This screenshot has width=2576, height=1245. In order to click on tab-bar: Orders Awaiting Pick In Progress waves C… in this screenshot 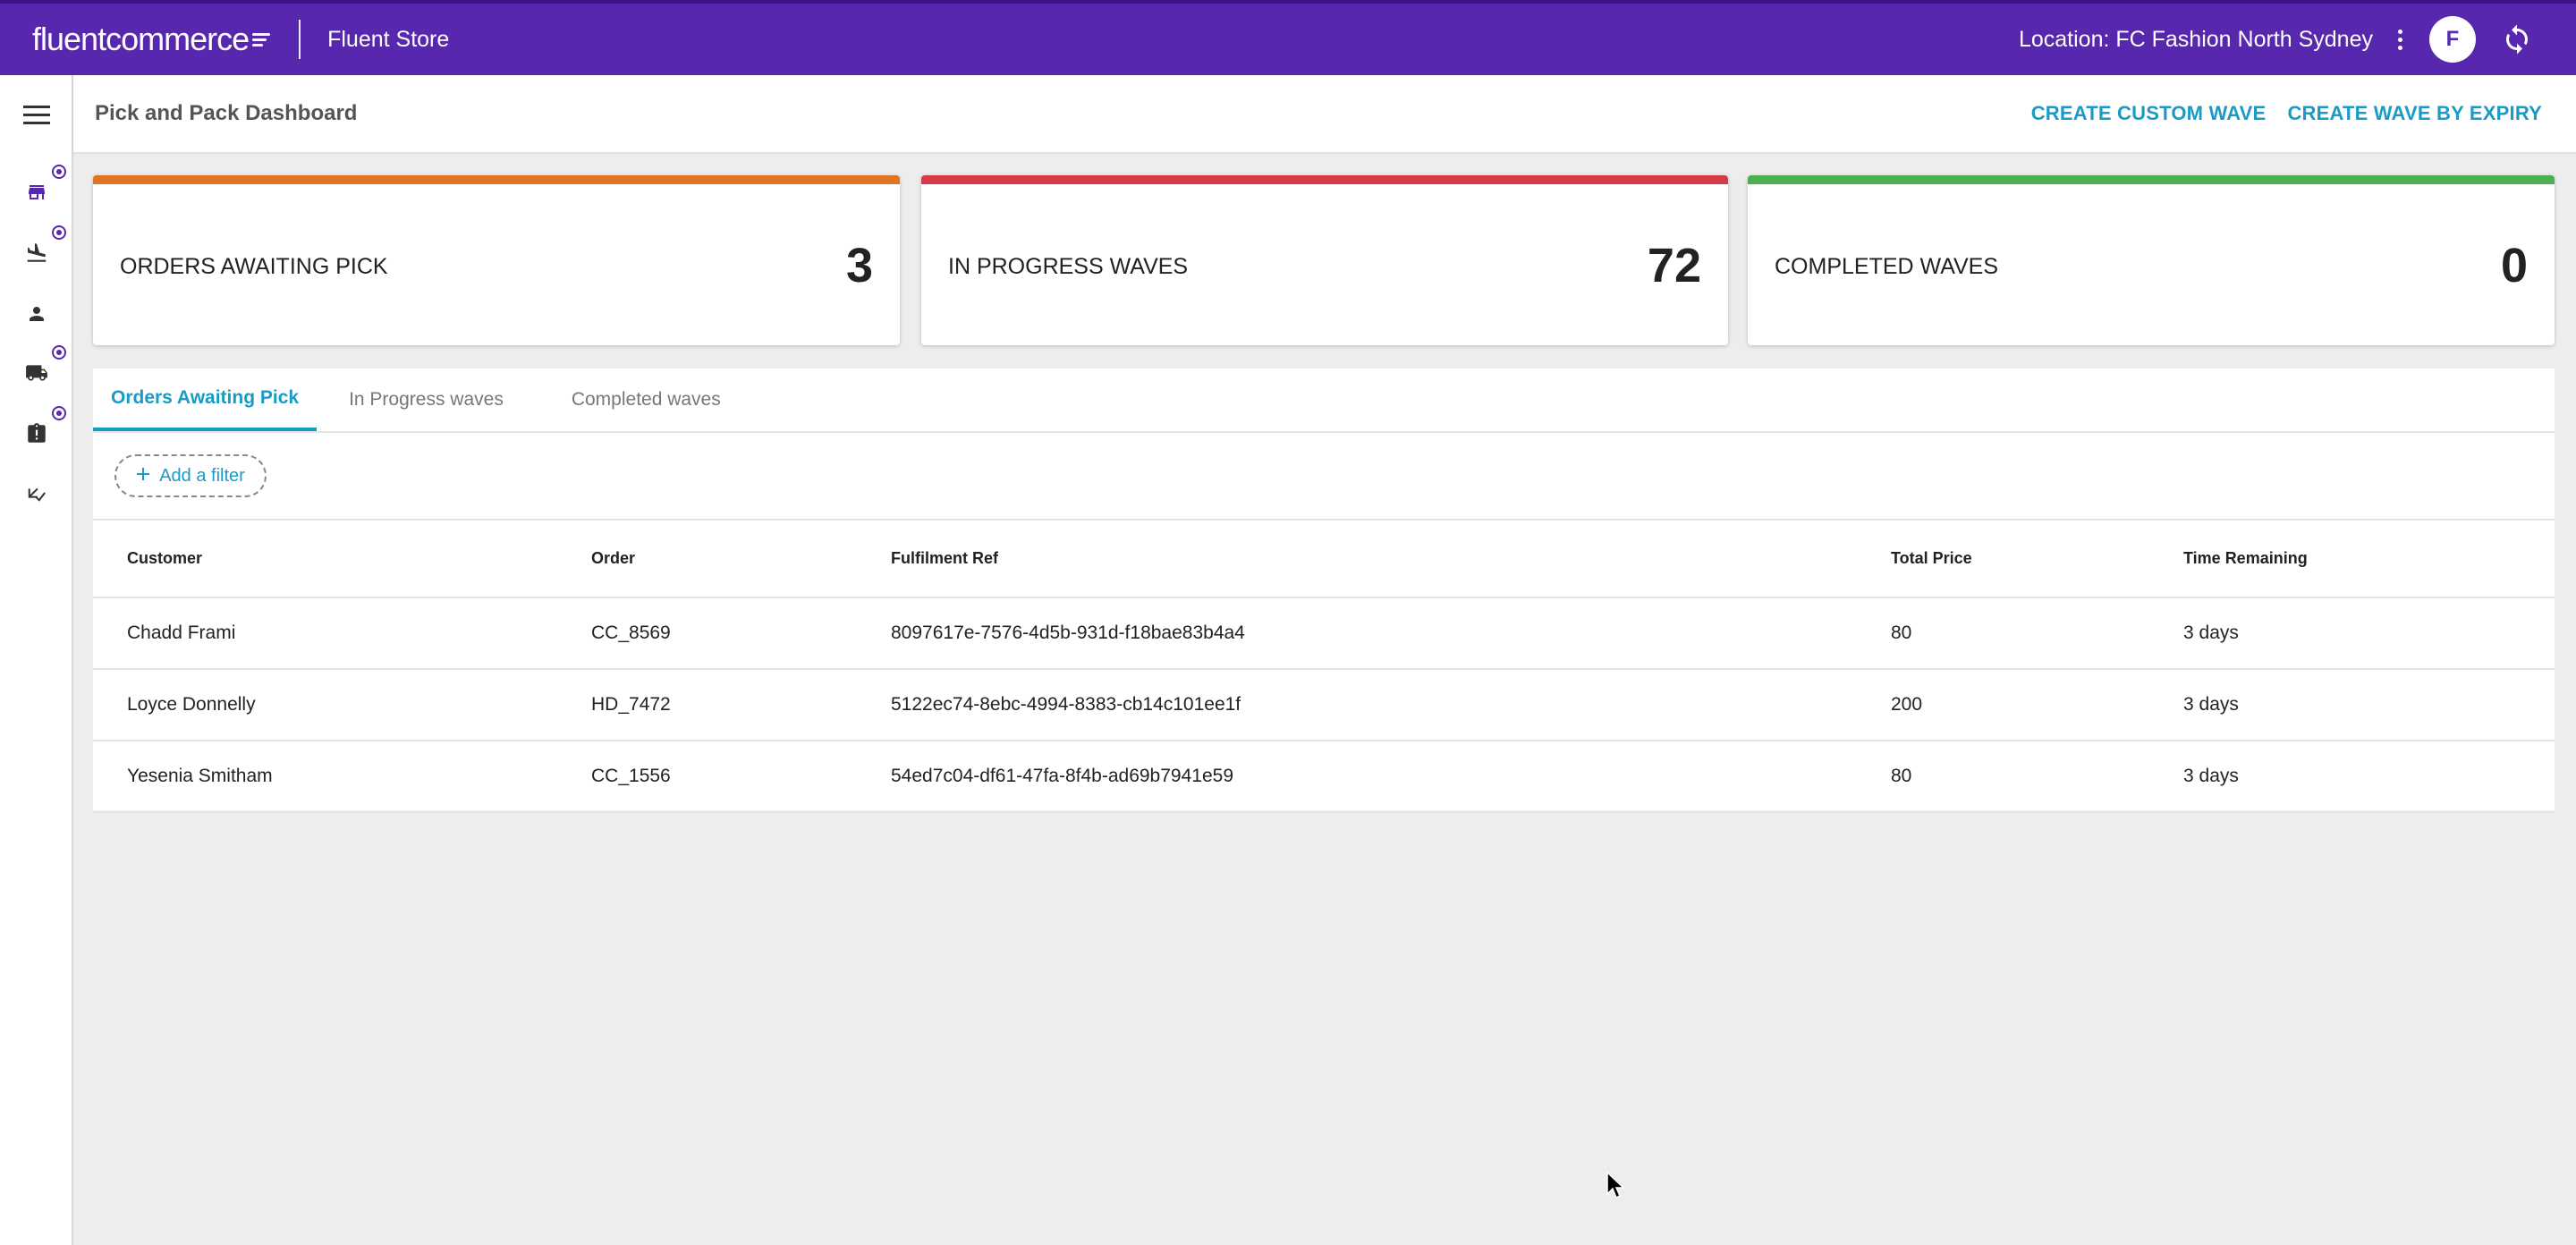, I will do `click(1324, 401)`.